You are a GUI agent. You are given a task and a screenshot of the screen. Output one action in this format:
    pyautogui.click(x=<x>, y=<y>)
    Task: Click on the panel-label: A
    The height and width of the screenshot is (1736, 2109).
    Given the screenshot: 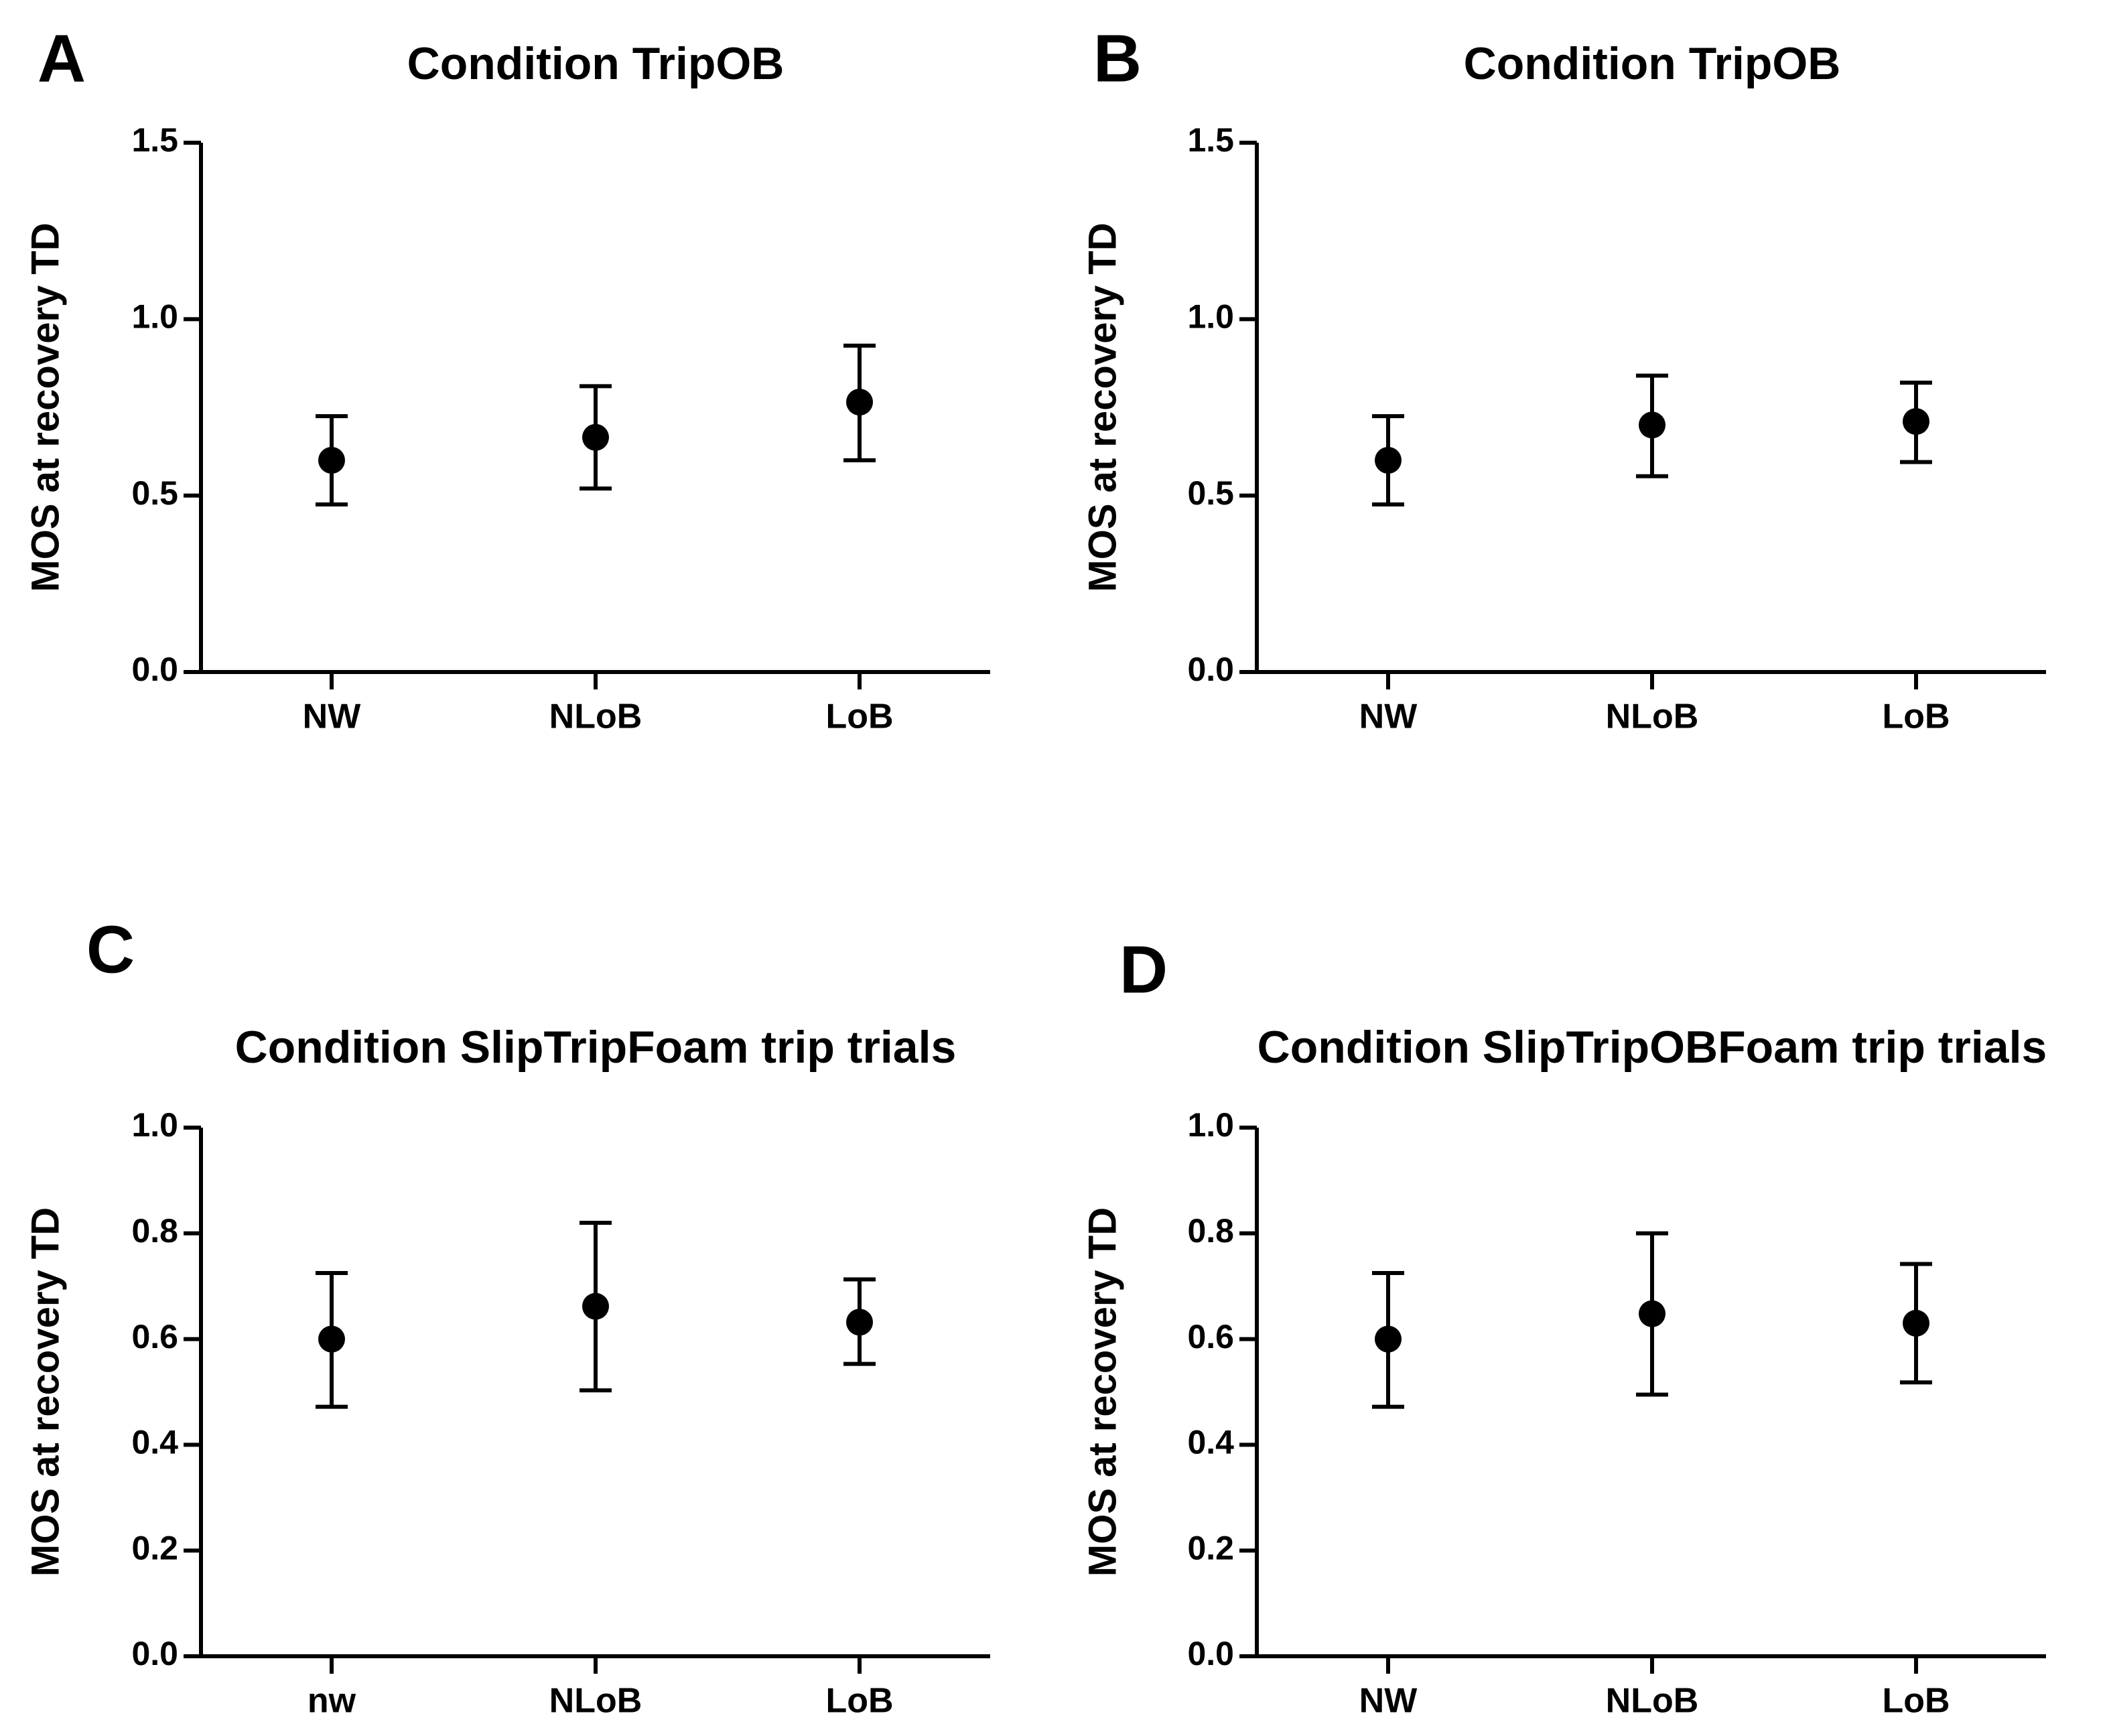 What is the action you would take?
    pyautogui.click(x=62, y=58)
    